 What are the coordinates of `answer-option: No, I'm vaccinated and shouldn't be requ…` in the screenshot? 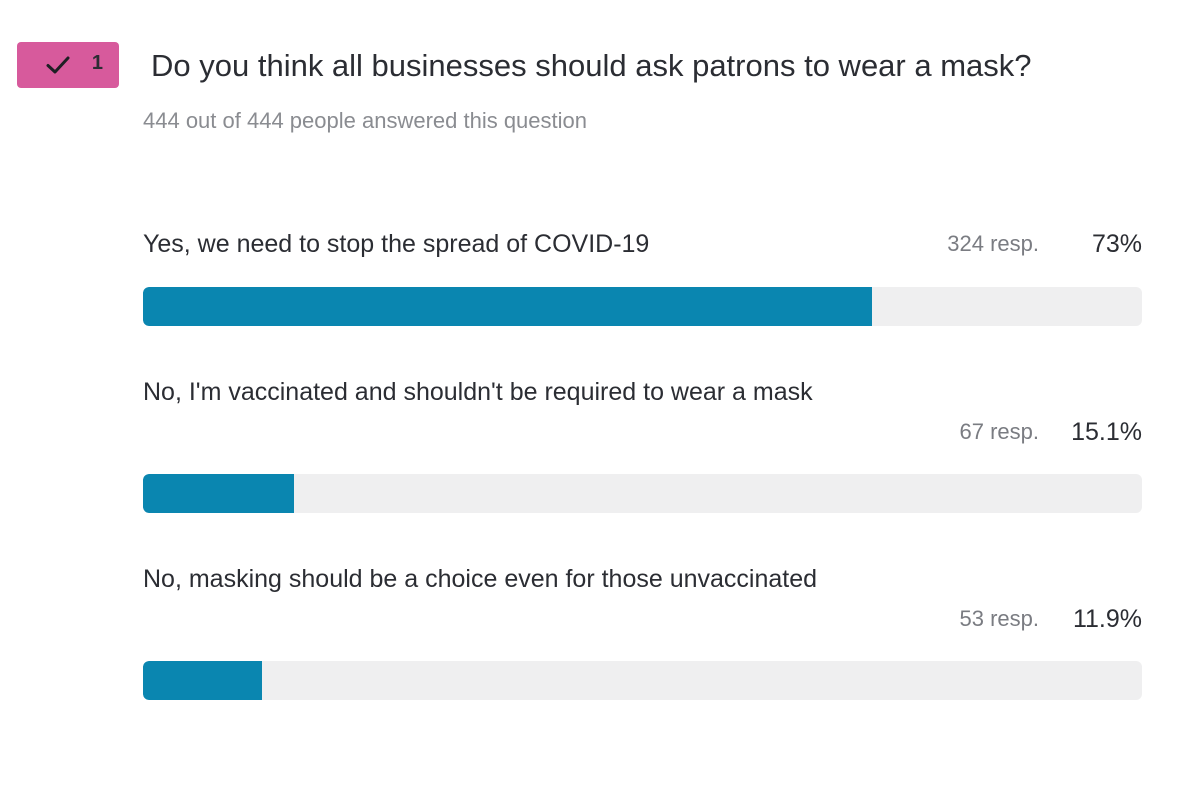 It's located at (642, 443).